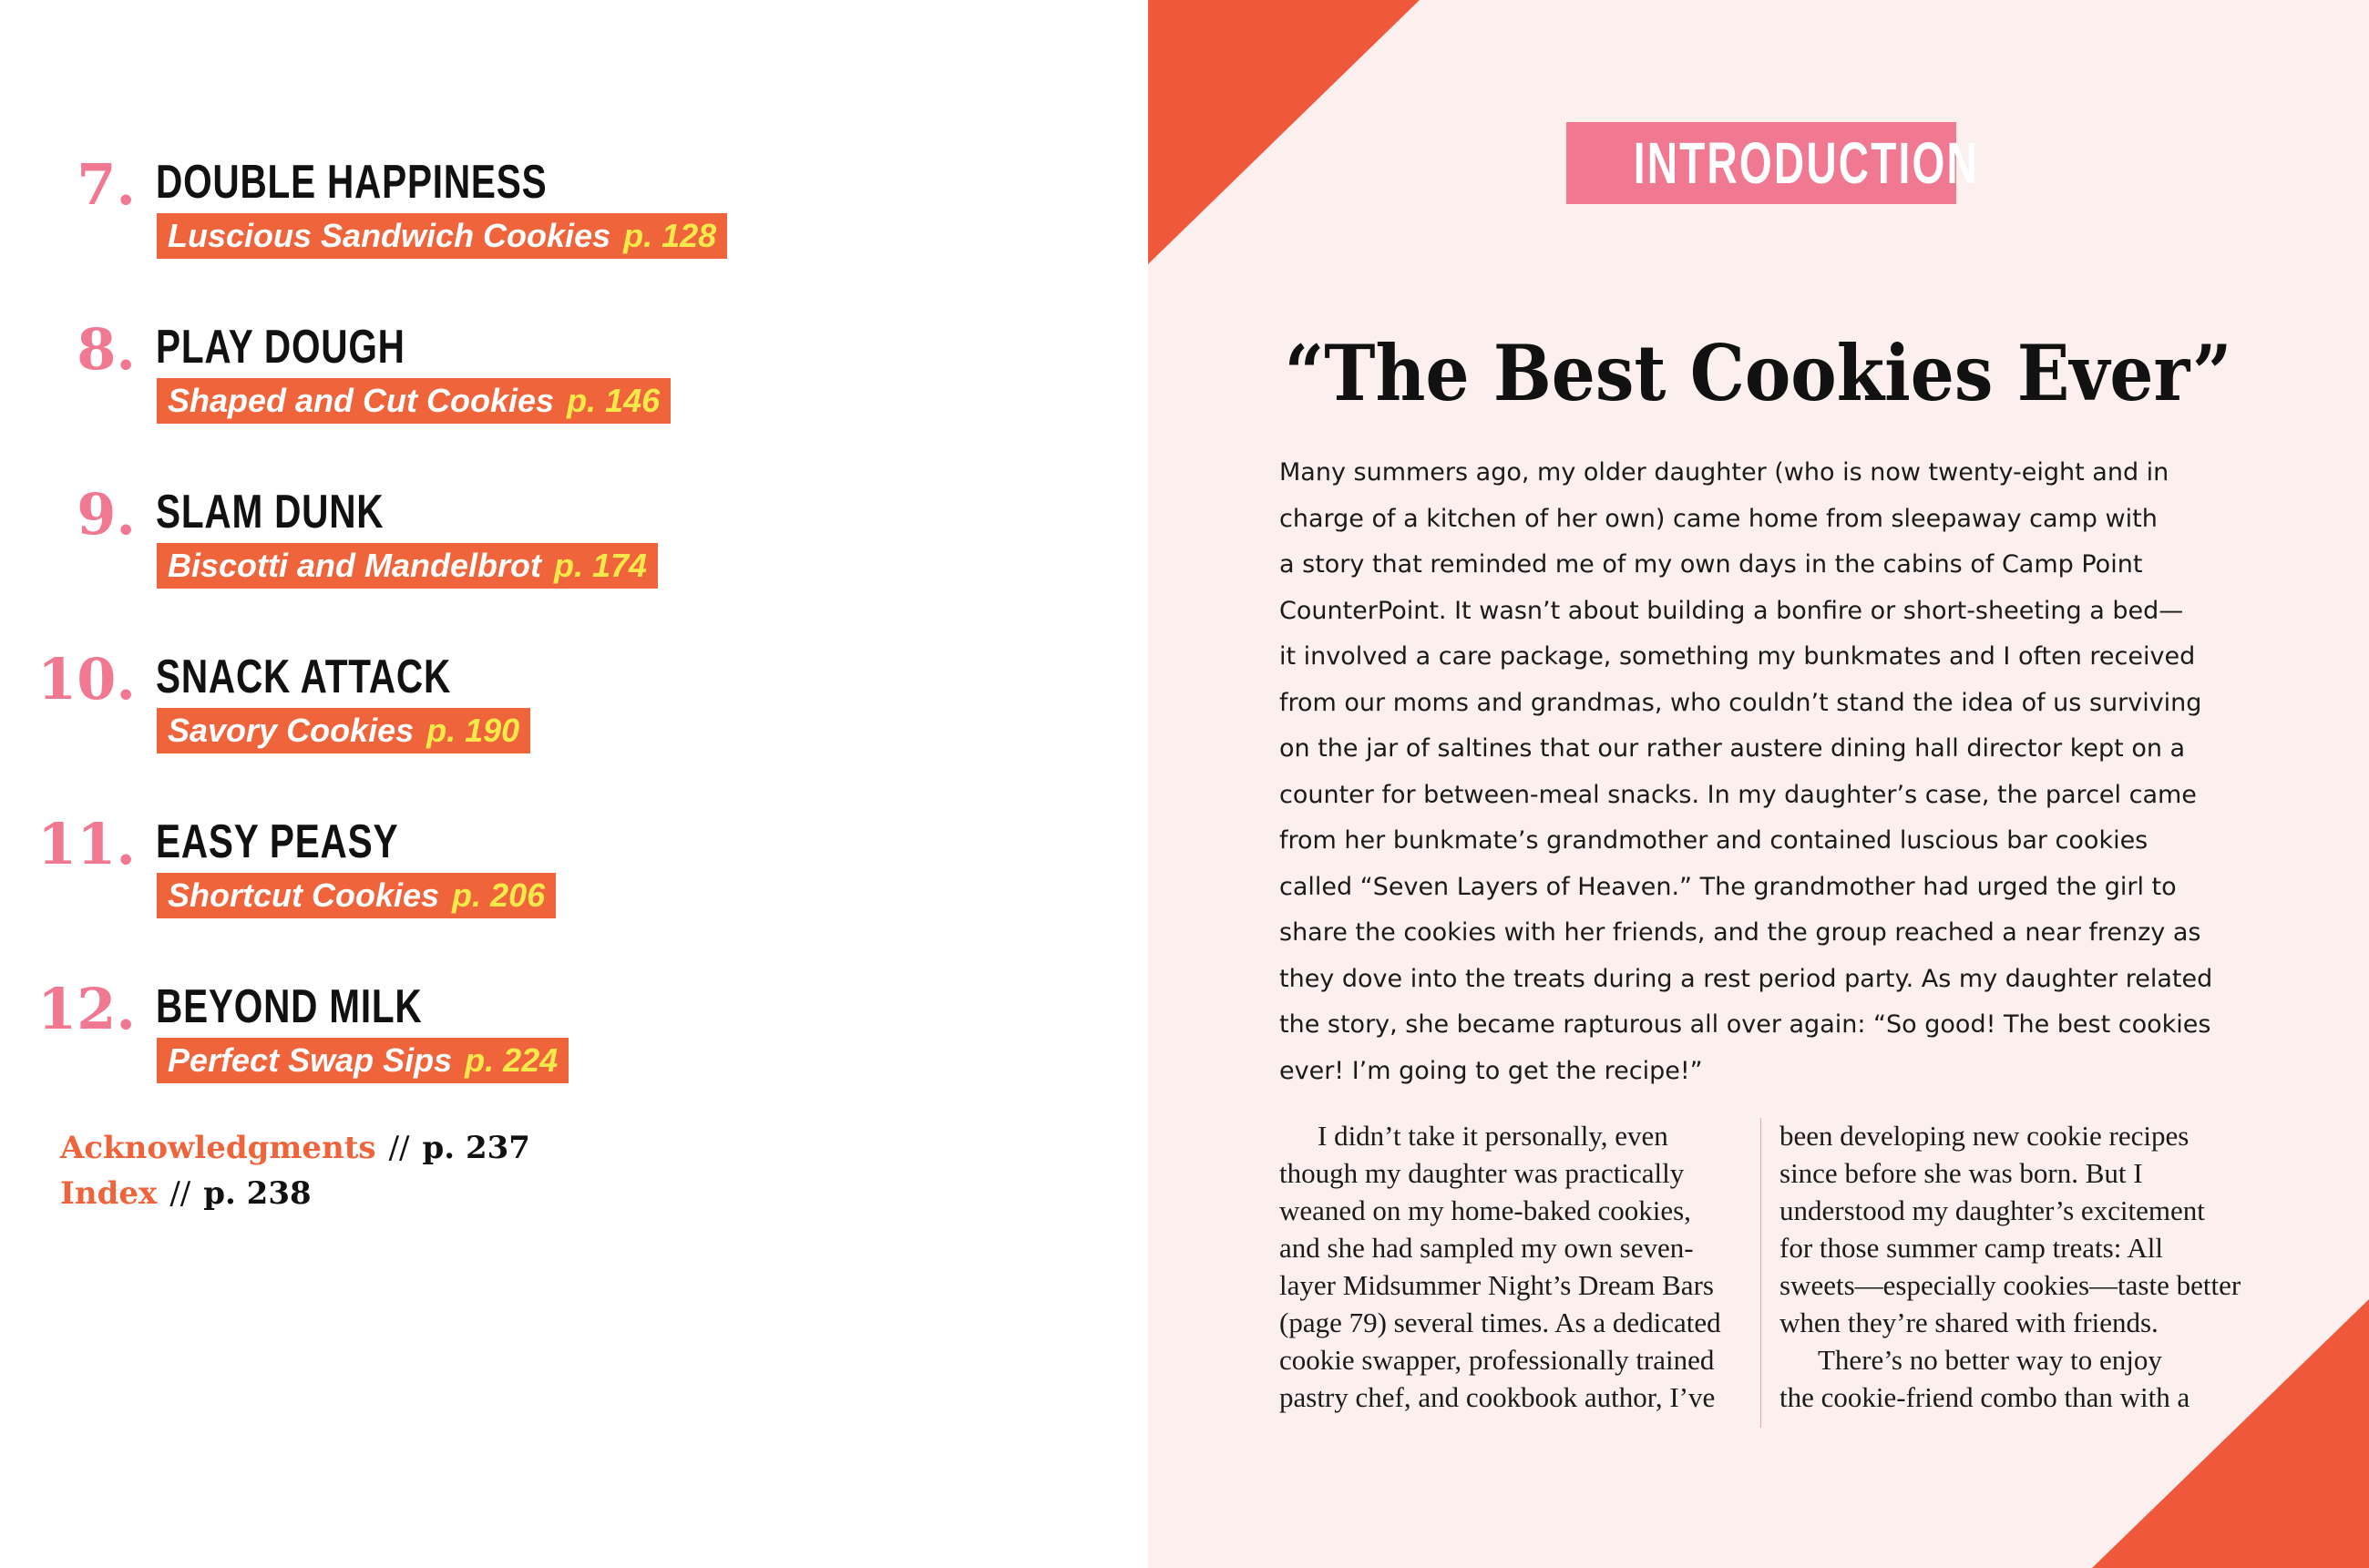  I want to click on page-title: “The Best Cookies Ever”, so click(1758, 373).